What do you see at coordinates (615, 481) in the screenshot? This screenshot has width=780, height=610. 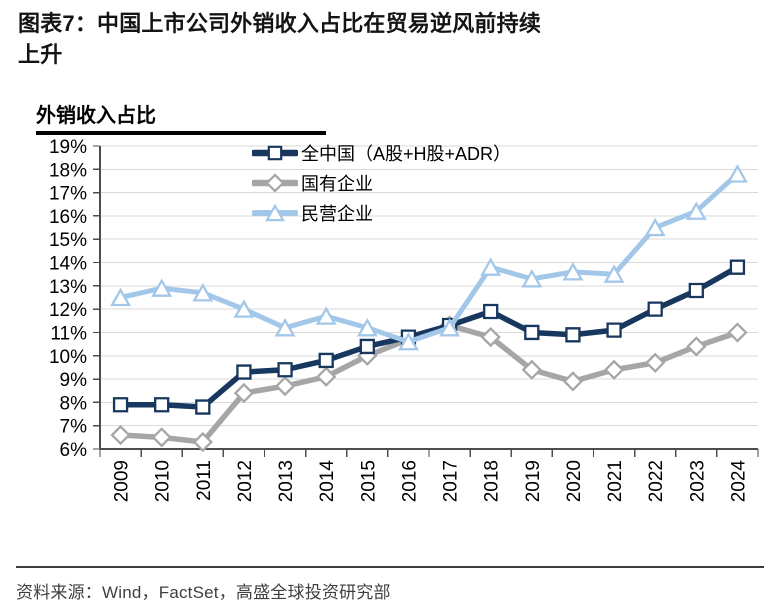 I see `x-tick-label: 2021` at bounding box center [615, 481].